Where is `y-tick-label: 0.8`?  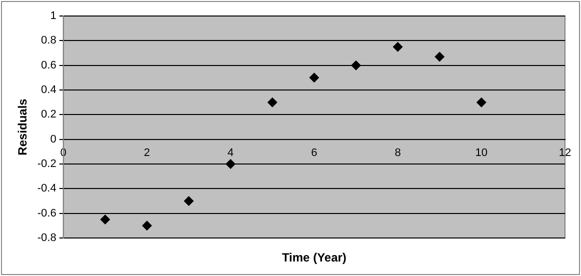
y-tick-label: 0.8 is located at coordinates (48, 40).